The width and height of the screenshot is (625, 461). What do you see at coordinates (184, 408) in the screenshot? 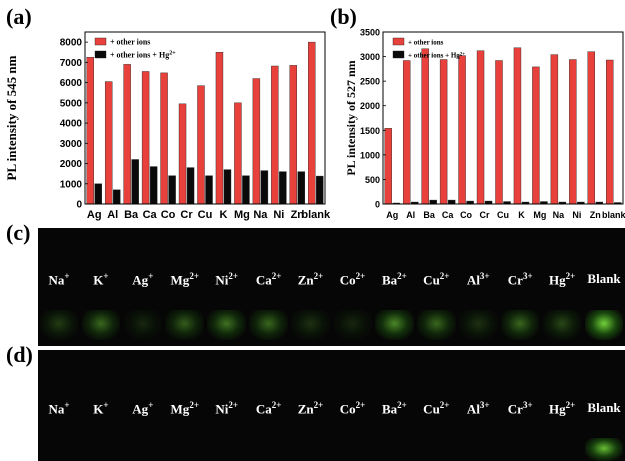
I see `strip-d-ion-label-3: Mg2+` at bounding box center [184, 408].